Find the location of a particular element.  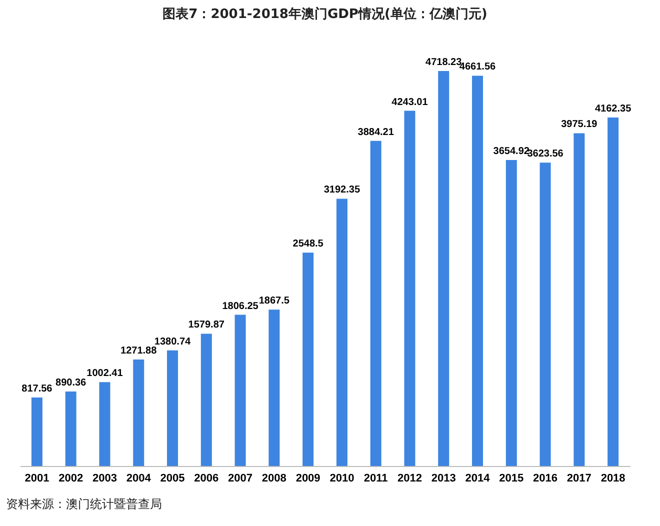

x-tick-label: 2010 is located at coordinates (342, 478).